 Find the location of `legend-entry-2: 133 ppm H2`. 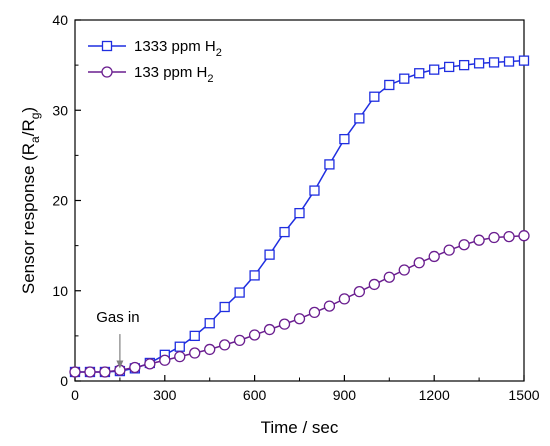

legend-entry-2: 133 ppm H2 is located at coordinates (151, 74).